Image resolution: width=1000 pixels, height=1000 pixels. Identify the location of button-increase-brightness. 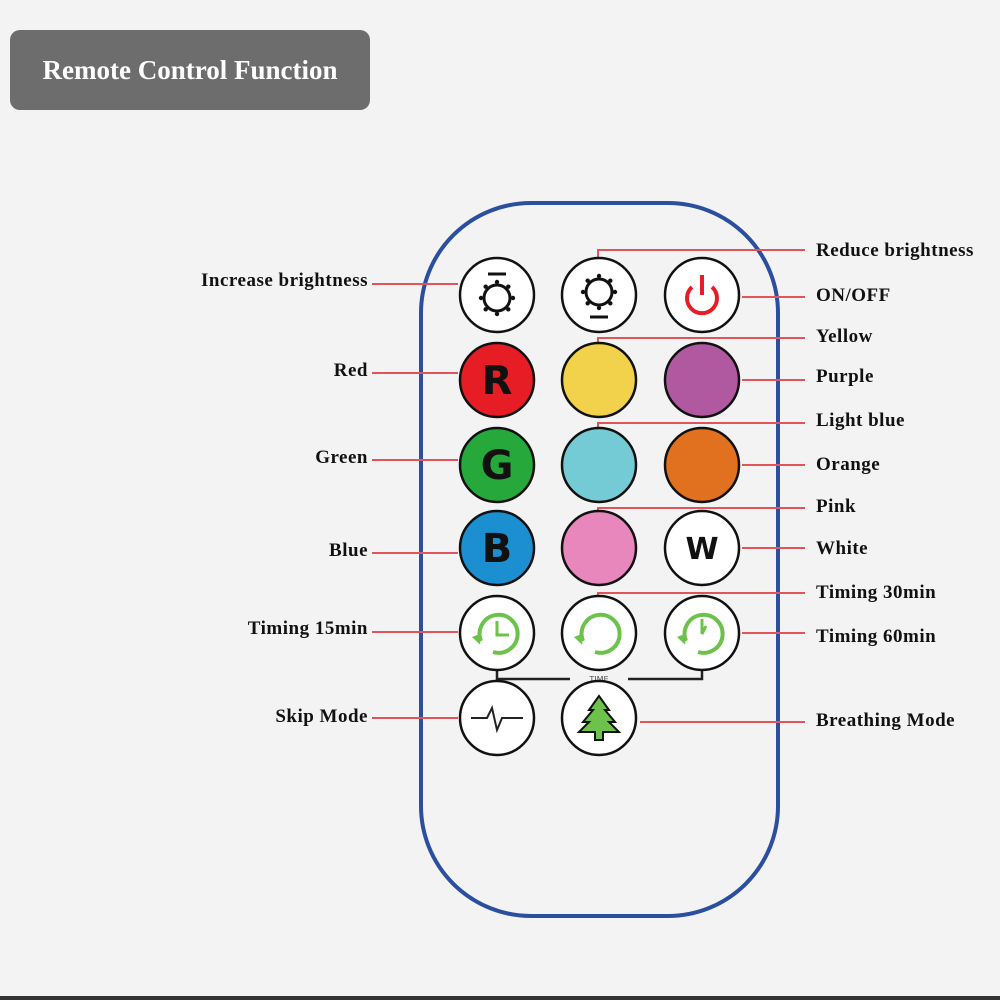
(497, 295).